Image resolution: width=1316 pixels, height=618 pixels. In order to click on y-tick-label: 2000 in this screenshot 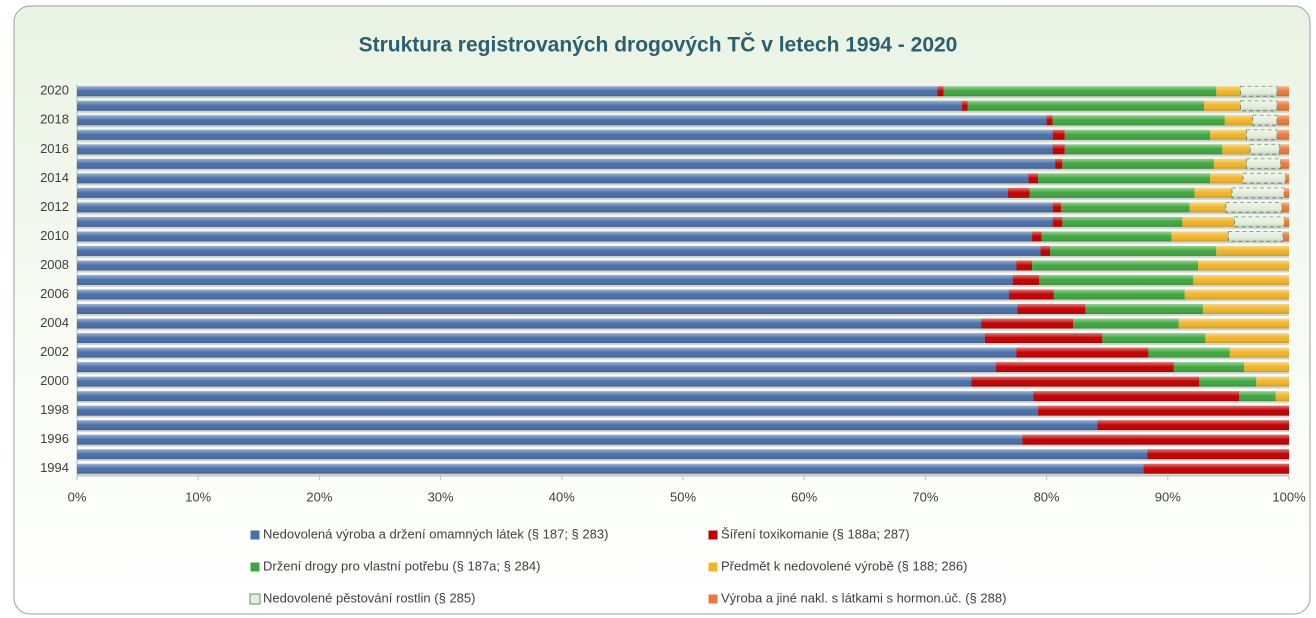, I will do `click(54, 380)`.